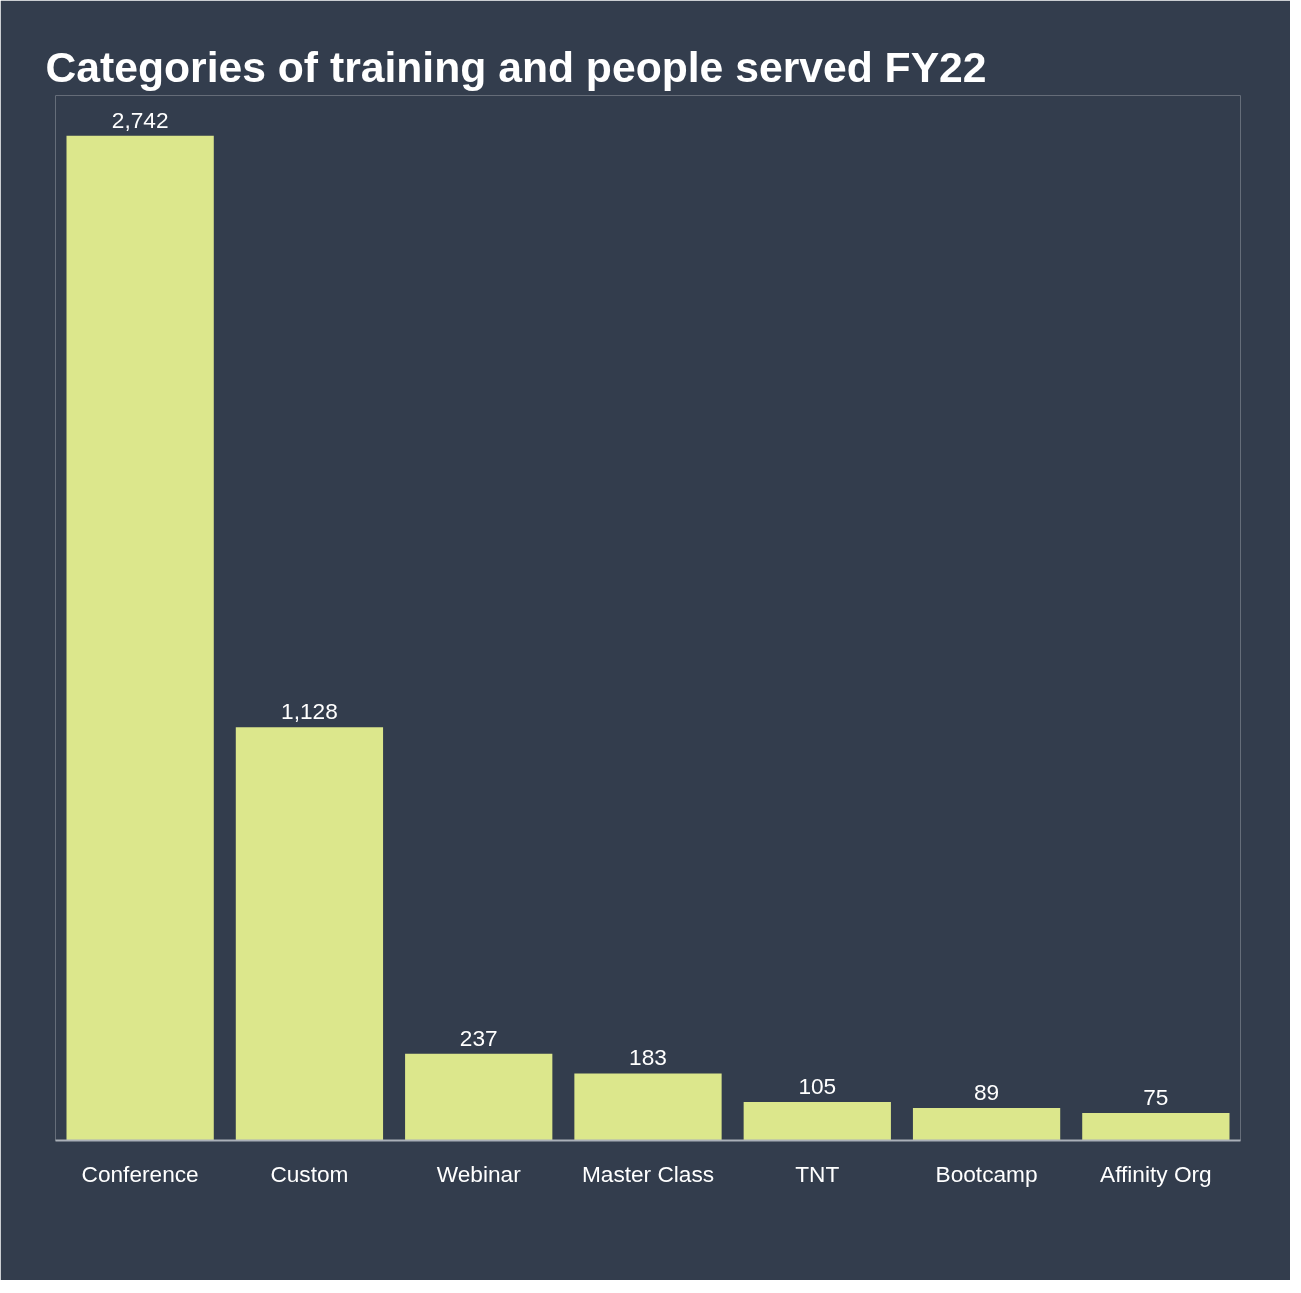 This screenshot has width=1301, height=1293. I want to click on x-tick-label: TNT, so click(817, 1173).